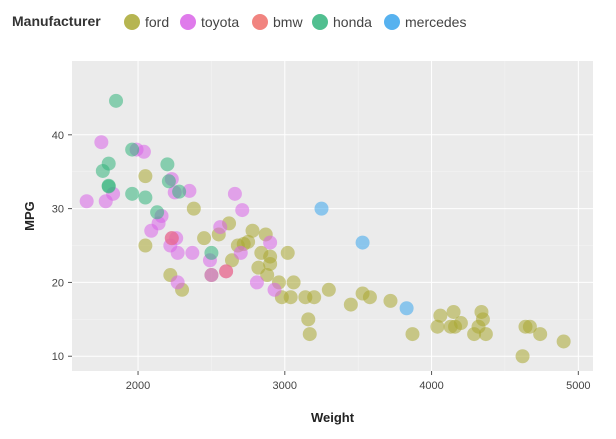  I want to click on x-tick-label: 2000, so click(138, 386).